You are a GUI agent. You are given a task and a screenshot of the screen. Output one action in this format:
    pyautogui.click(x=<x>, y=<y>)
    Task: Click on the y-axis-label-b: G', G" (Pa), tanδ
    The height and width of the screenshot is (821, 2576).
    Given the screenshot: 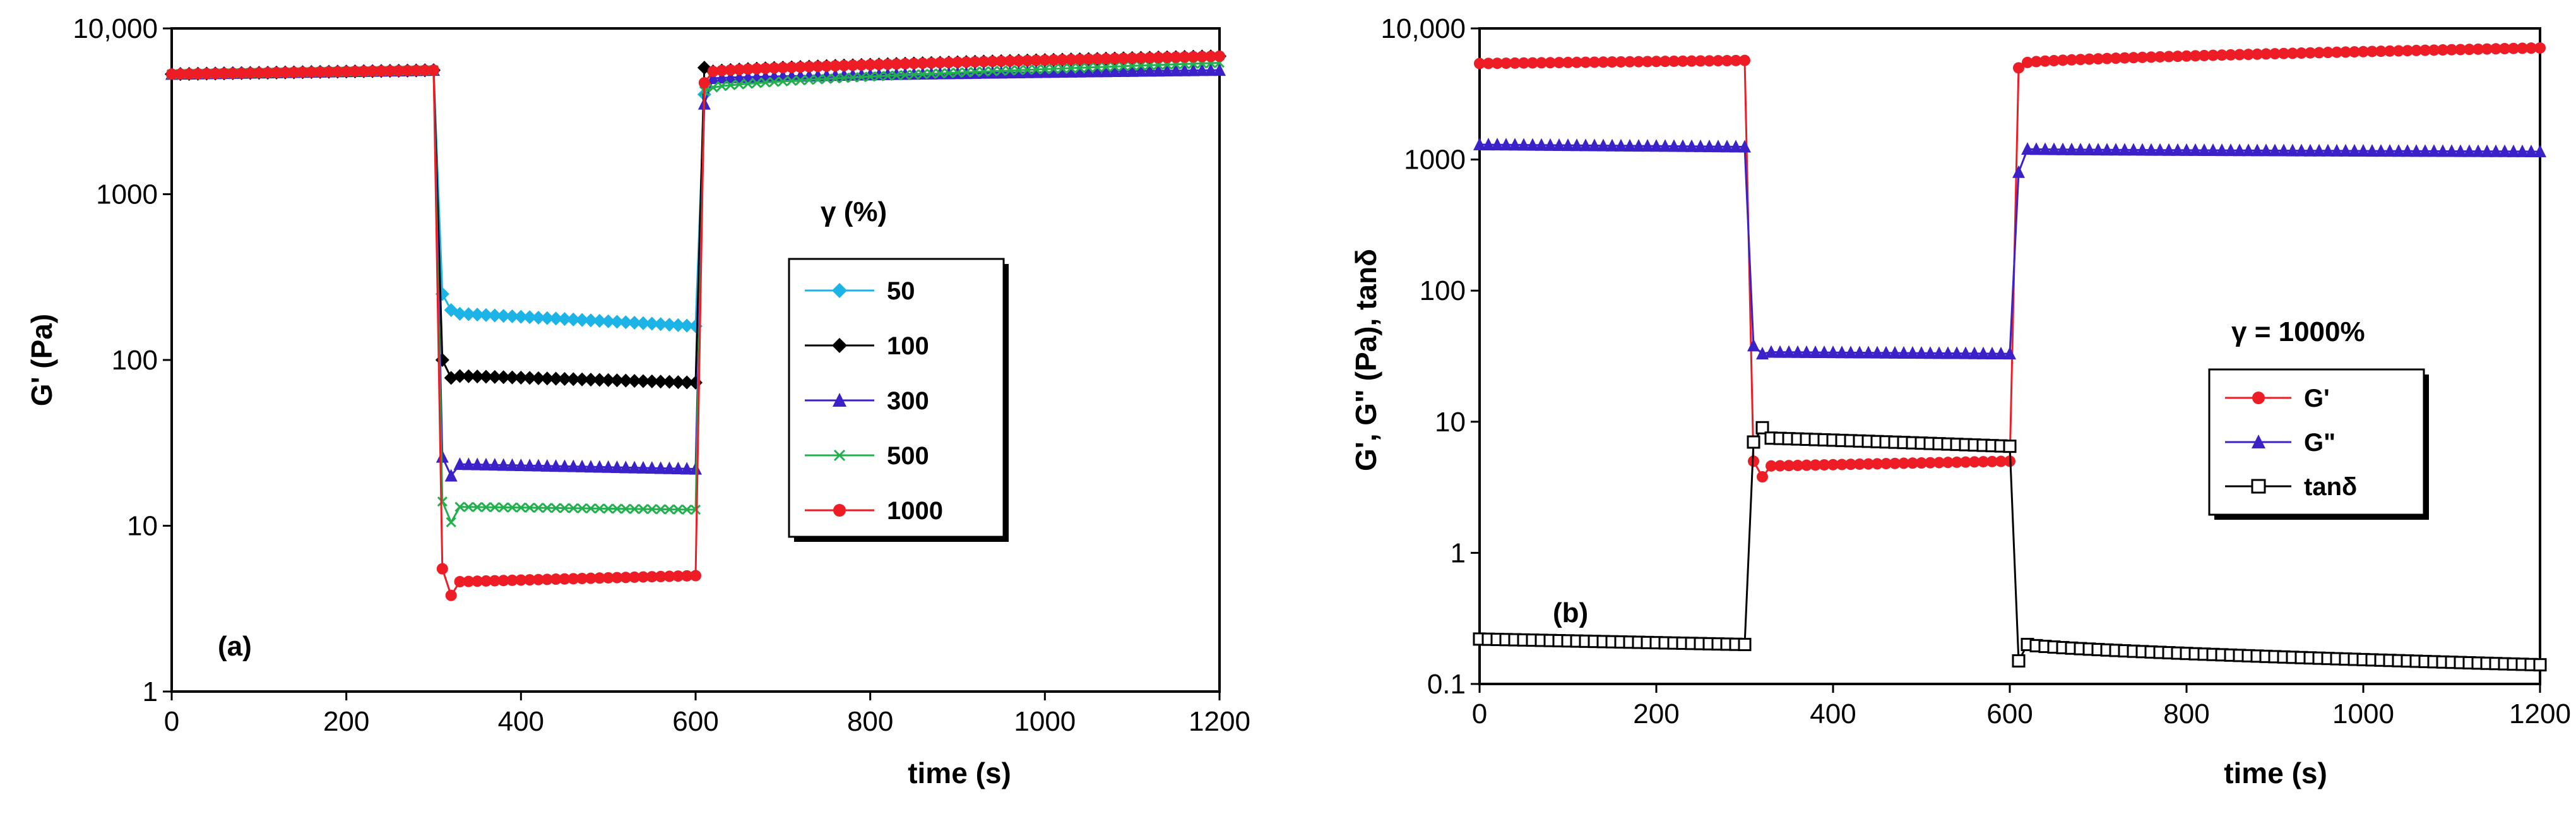 What is the action you would take?
    pyautogui.click(x=1366, y=360)
    